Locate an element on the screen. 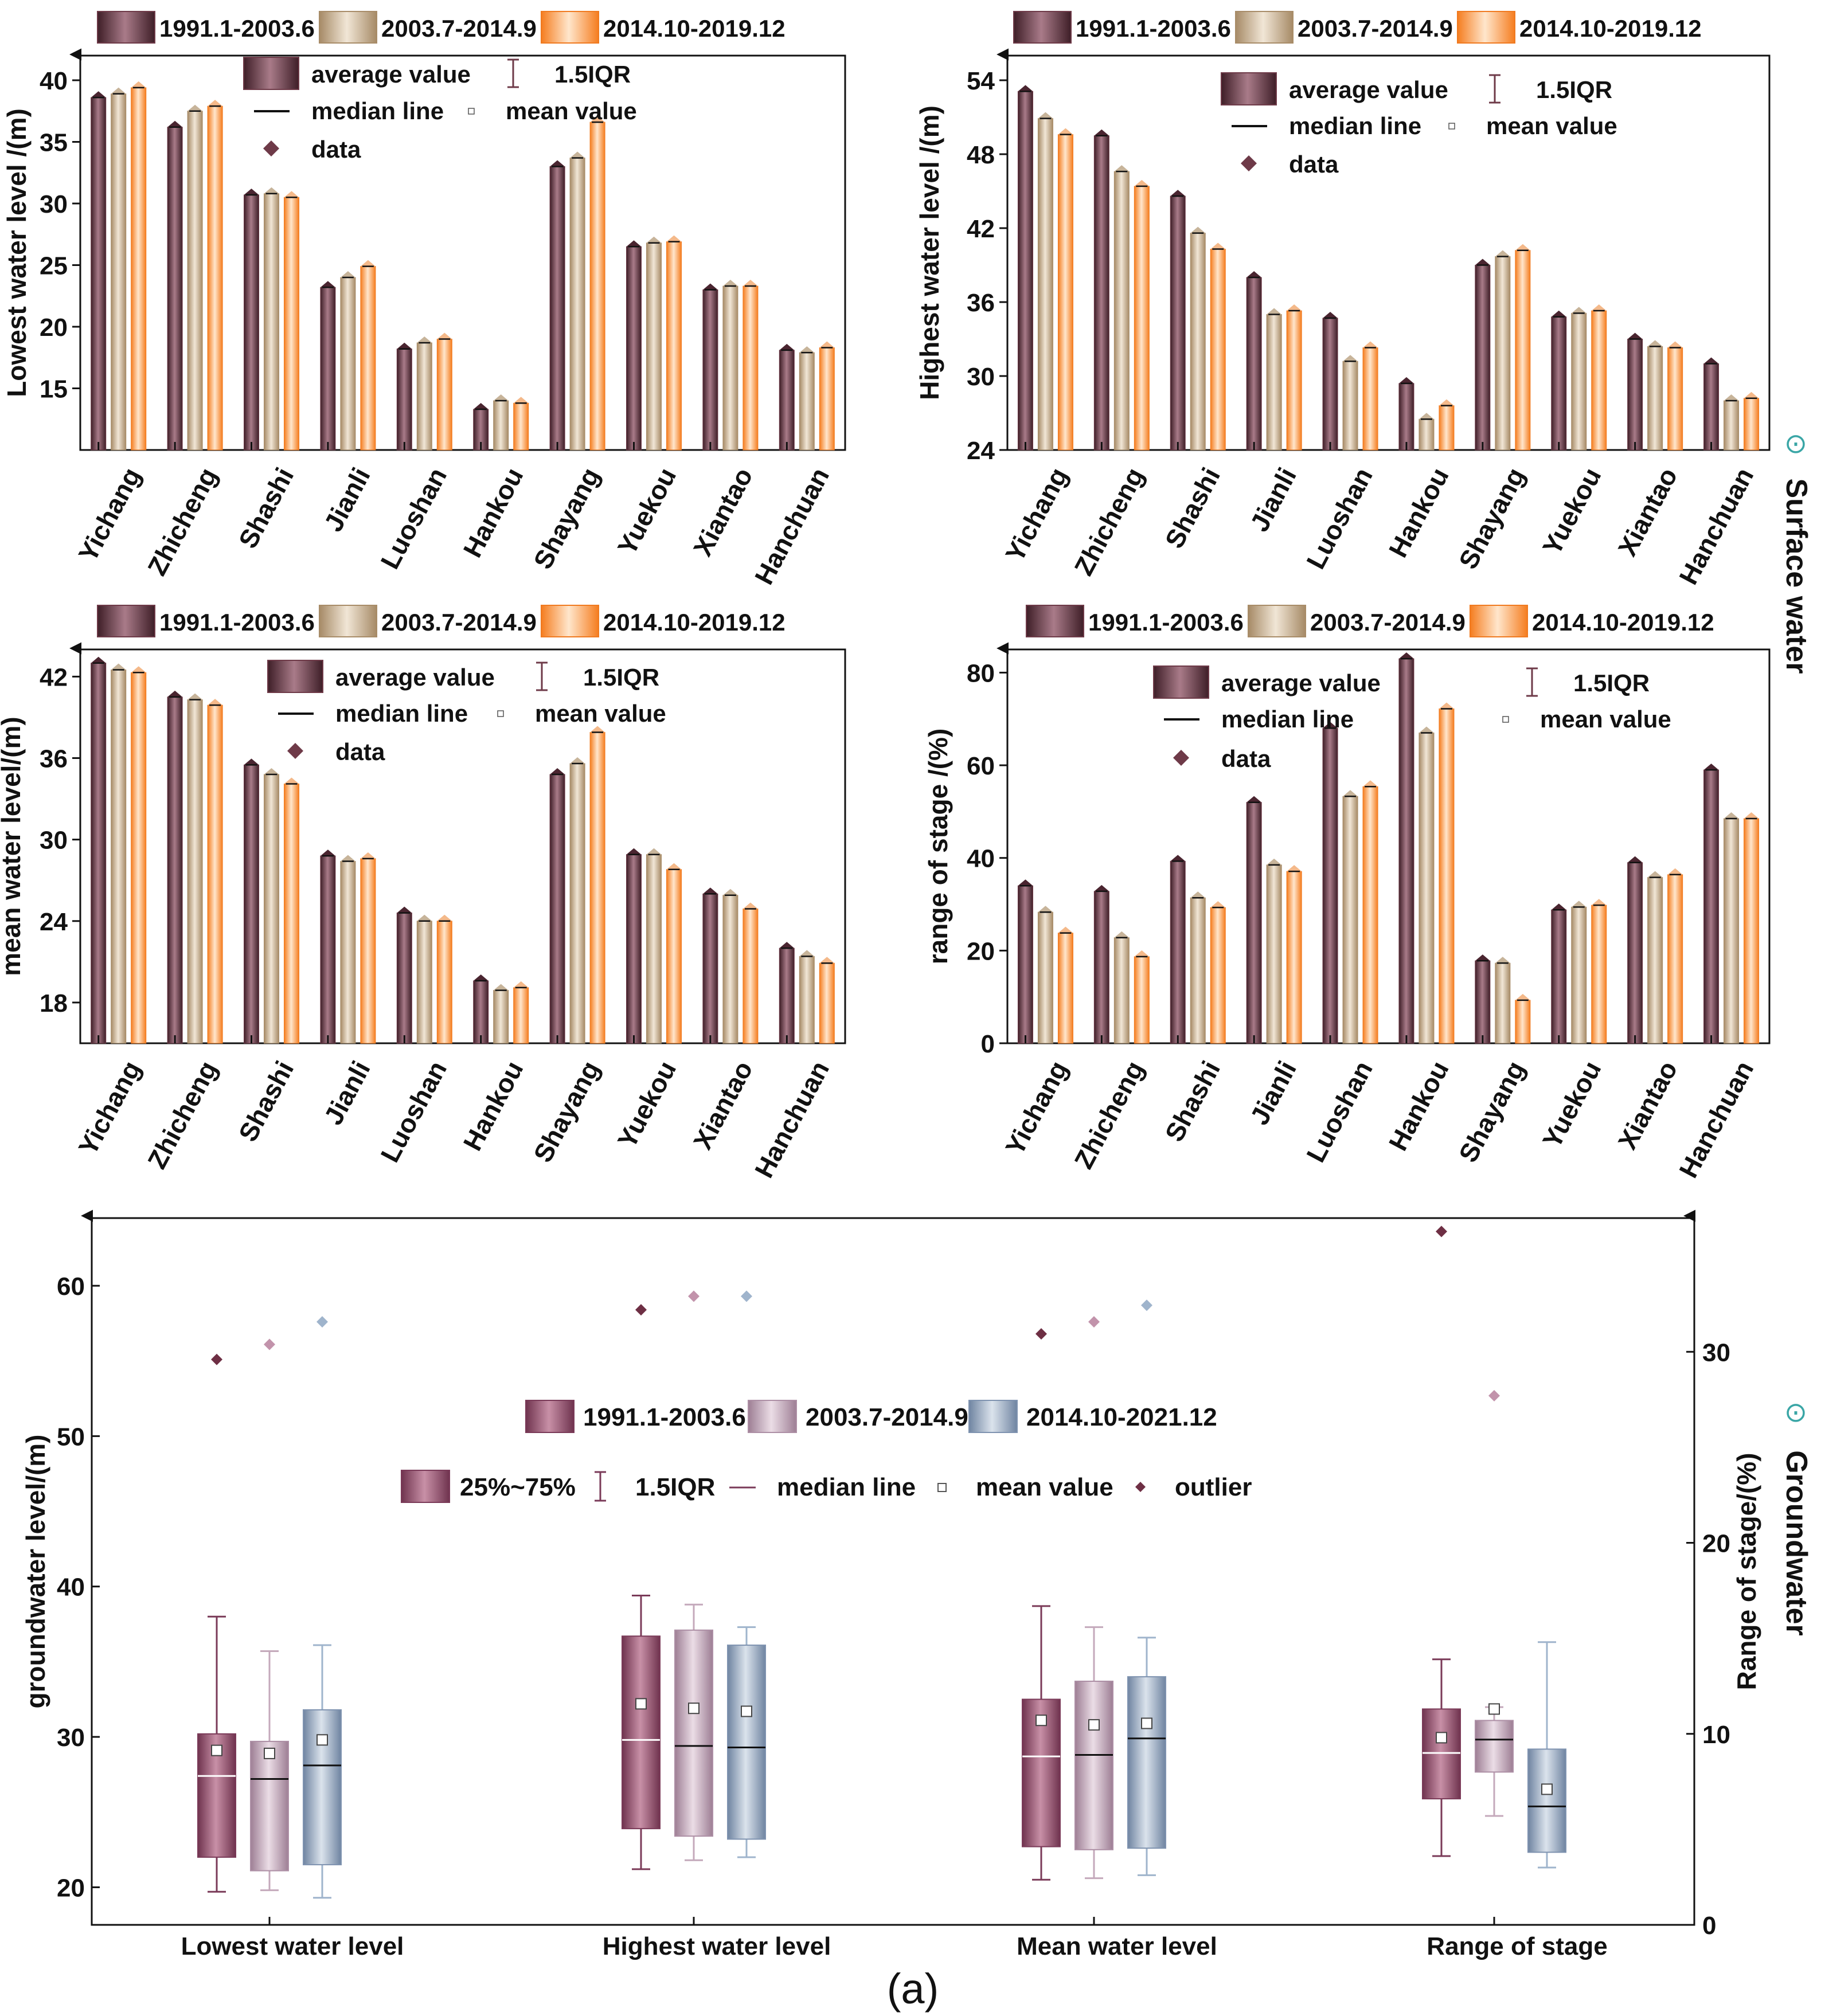 This screenshot has width=1821, height=2016. x-tick-label-shashi: Shashi is located at coordinates (1193, 1101).